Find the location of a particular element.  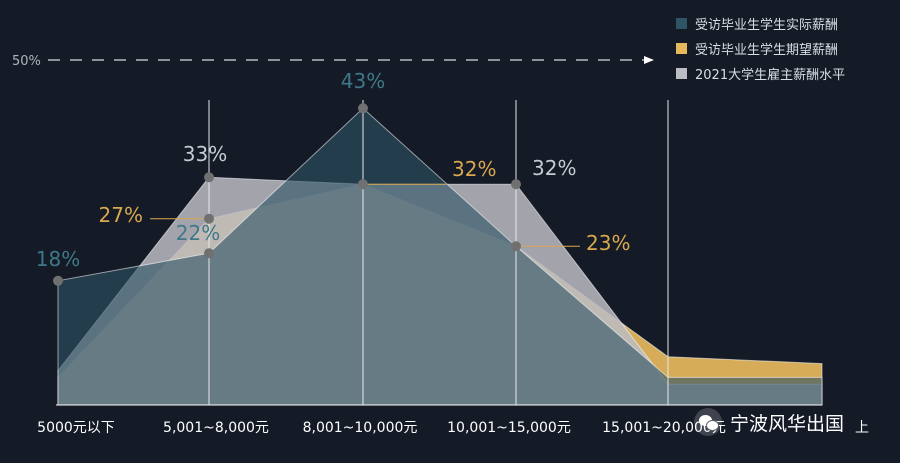

legend-swatch-employer is located at coordinates (681, 73).